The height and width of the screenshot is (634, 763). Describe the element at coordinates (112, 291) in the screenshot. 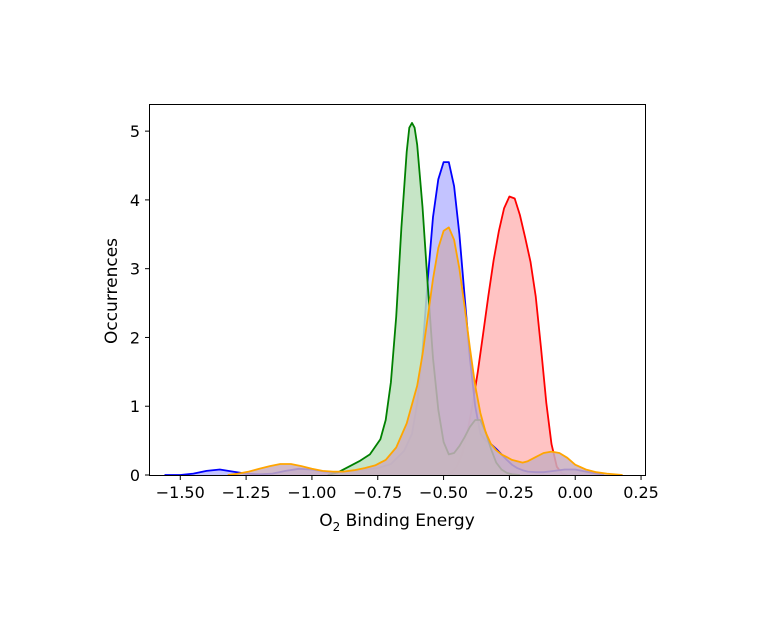

I see `y-axis-label: Occurrences` at that location.